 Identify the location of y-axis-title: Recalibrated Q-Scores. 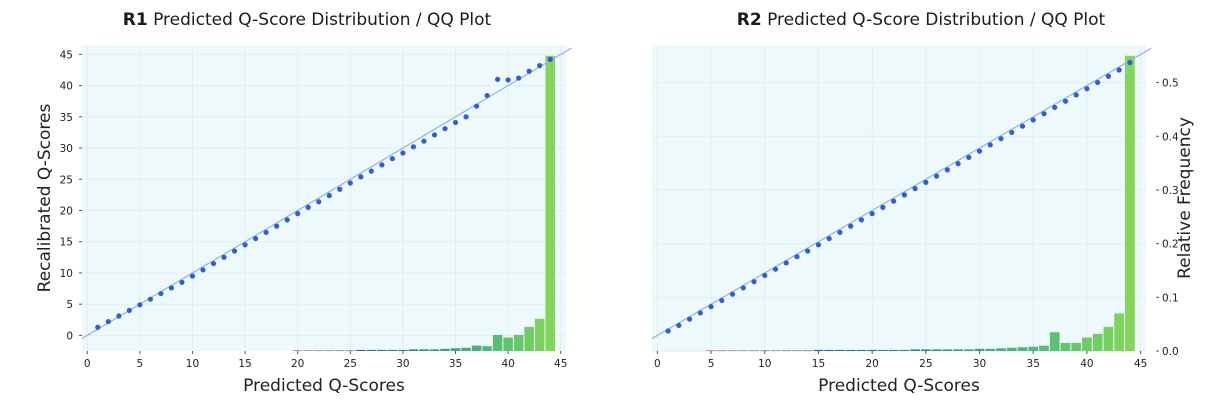
(45, 198).